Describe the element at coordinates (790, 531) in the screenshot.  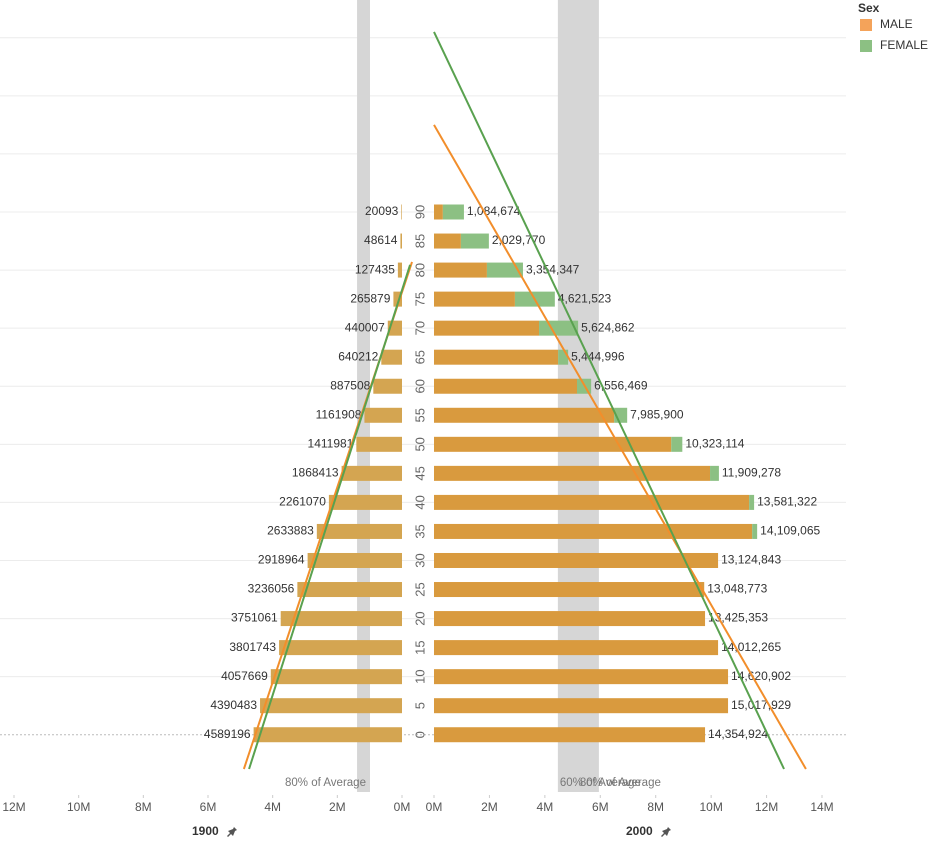
I see `total-label: 14,109,065` at that location.